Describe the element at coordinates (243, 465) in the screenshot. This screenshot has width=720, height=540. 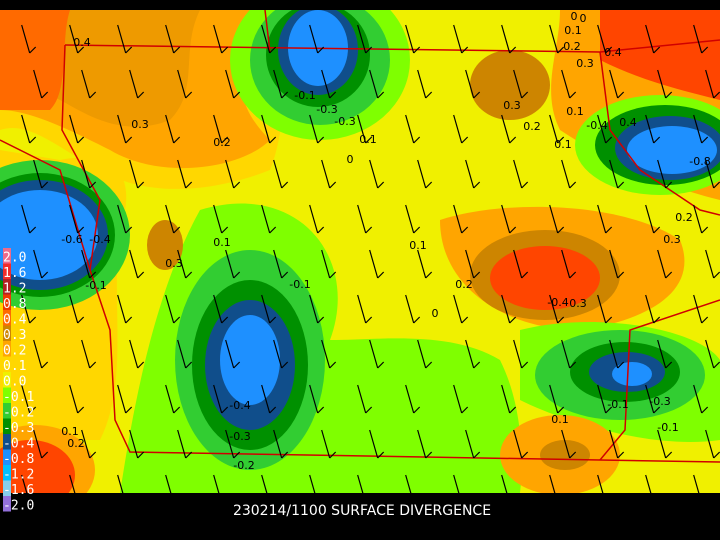
I see `contour-label: -0.2` at that location.